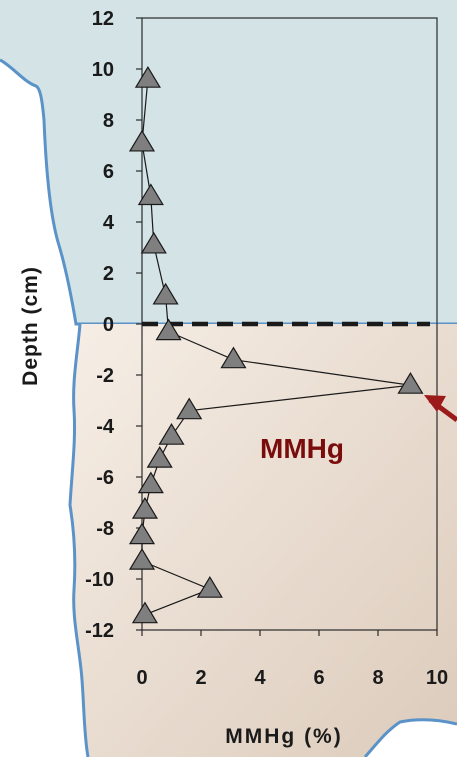  Describe the element at coordinates (200, 678) in the screenshot. I see `x-tick-label: 2` at that location.